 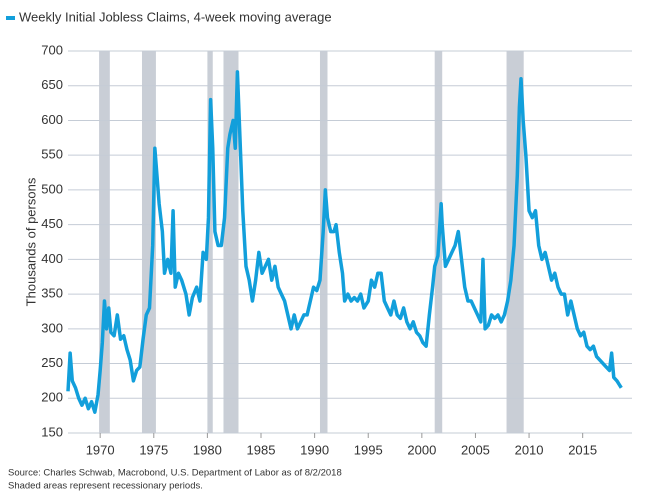 What do you see at coordinates (582, 449) in the screenshot?
I see `x-tick-label: 2015` at bounding box center [582, 449].